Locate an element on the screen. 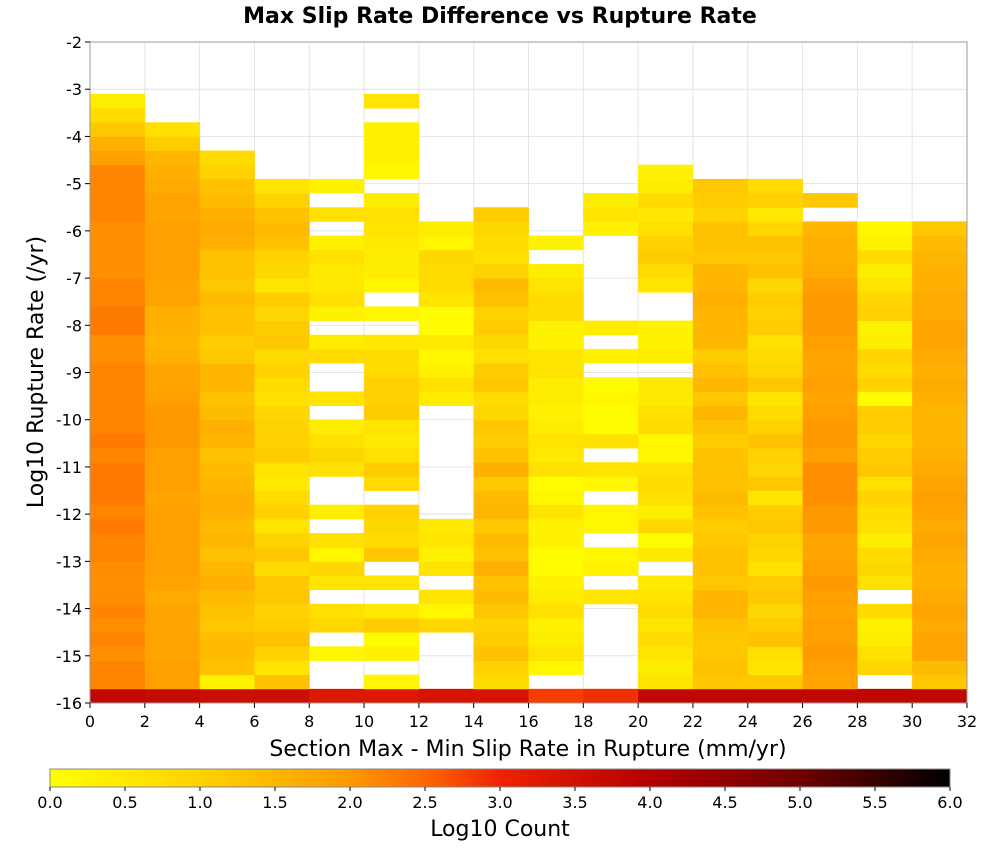 Image resolution: width=1000 pixels, height=854 pixels. x-tick-label-14: 28 is located at coordinates (857, 721).